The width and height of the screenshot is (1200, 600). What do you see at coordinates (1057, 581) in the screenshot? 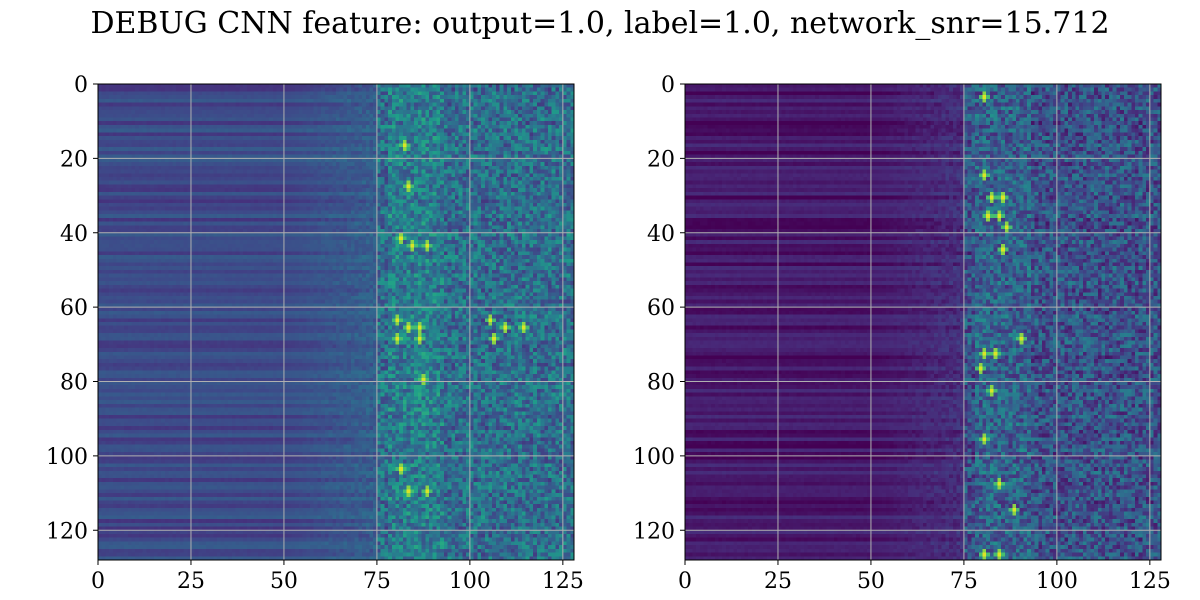
I see `right-x-tick-label: 100` at bounding box center [1057, 581].